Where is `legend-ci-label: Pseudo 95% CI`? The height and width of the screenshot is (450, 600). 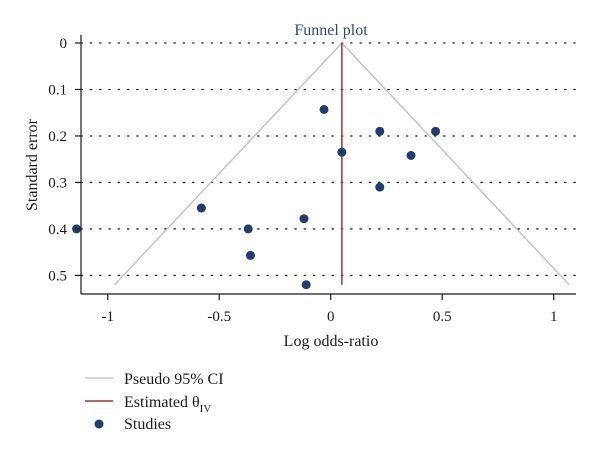
legend-ci-label: Pseudo 95% CI is located at coordinates (174, 379).